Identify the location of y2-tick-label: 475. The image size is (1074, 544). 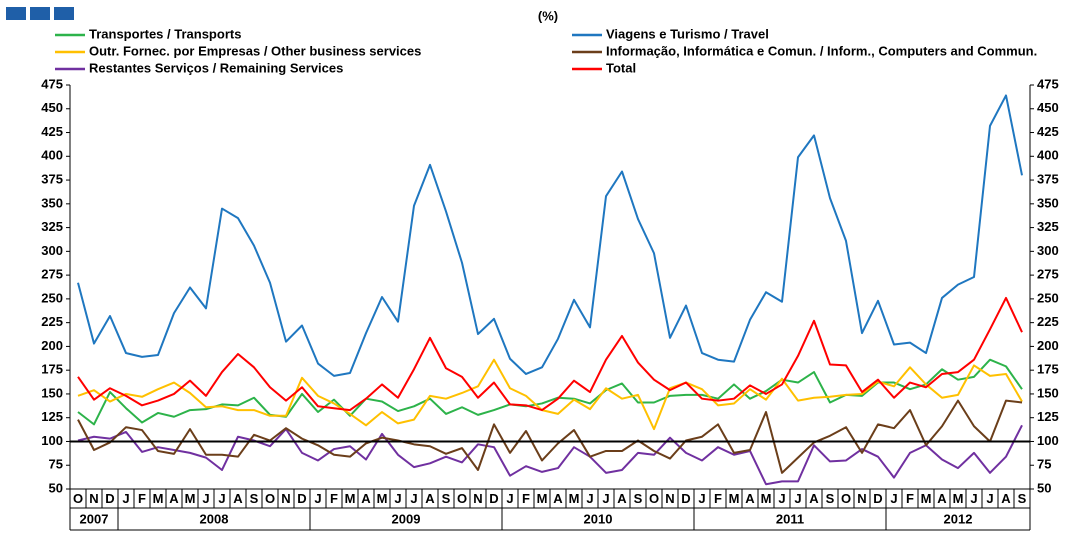
(1048, 83).